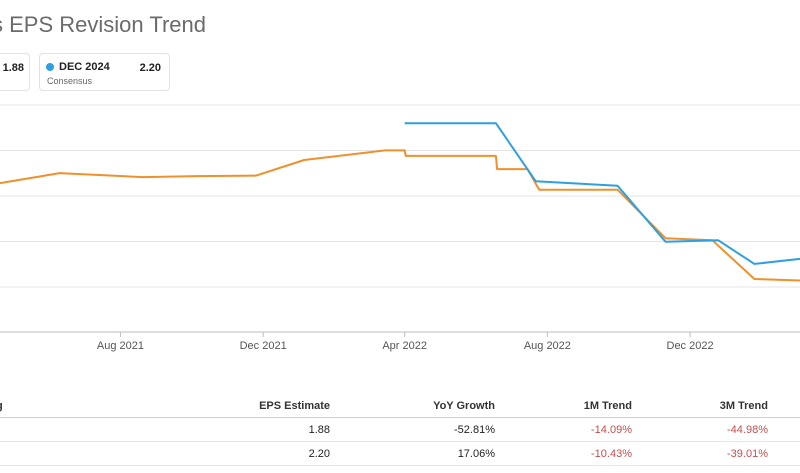 The width and height of the screenshot is (800, 473). I want to click on column-header-eps-estimate: EPS Estimate, so click(294, 406).